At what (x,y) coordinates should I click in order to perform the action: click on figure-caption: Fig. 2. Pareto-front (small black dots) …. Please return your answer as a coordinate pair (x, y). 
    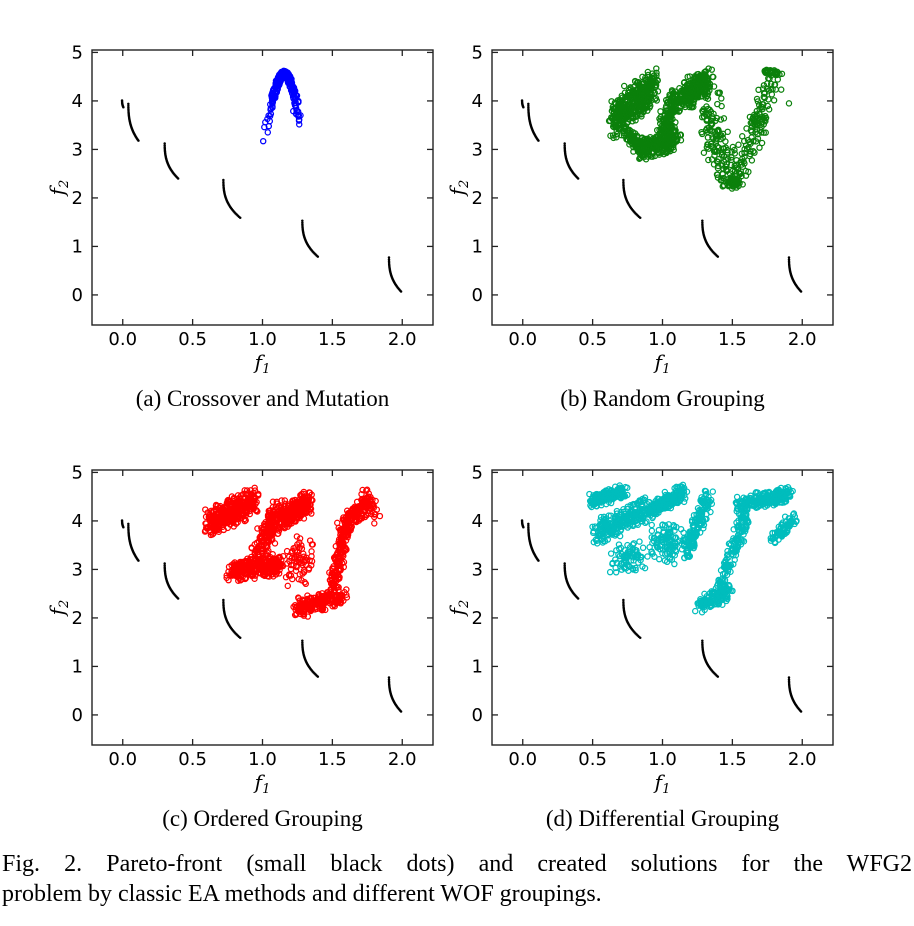
    Looking at the image, I should click on (457, 879).